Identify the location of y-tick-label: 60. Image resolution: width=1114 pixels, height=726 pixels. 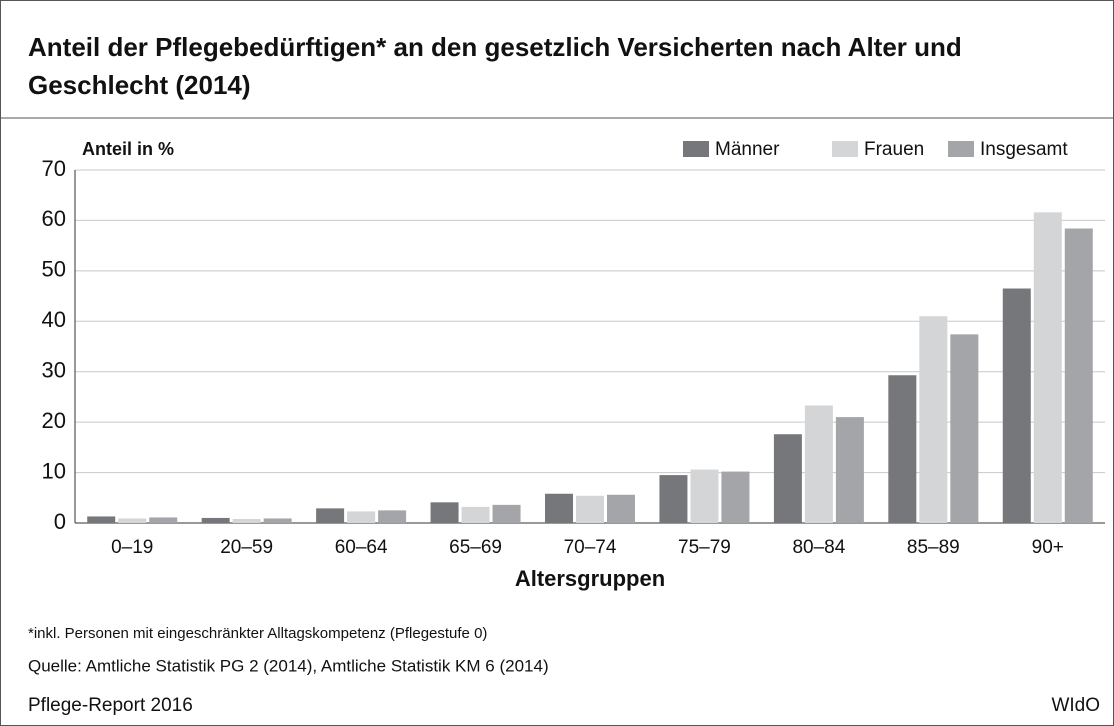
(54, 218).